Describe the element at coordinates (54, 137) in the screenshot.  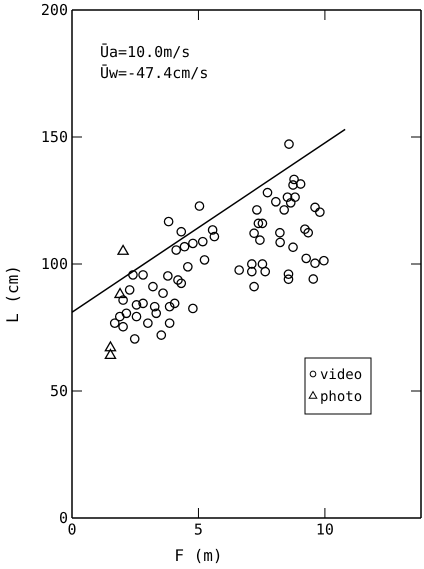
I see `y-tick-label: 150` at that location.